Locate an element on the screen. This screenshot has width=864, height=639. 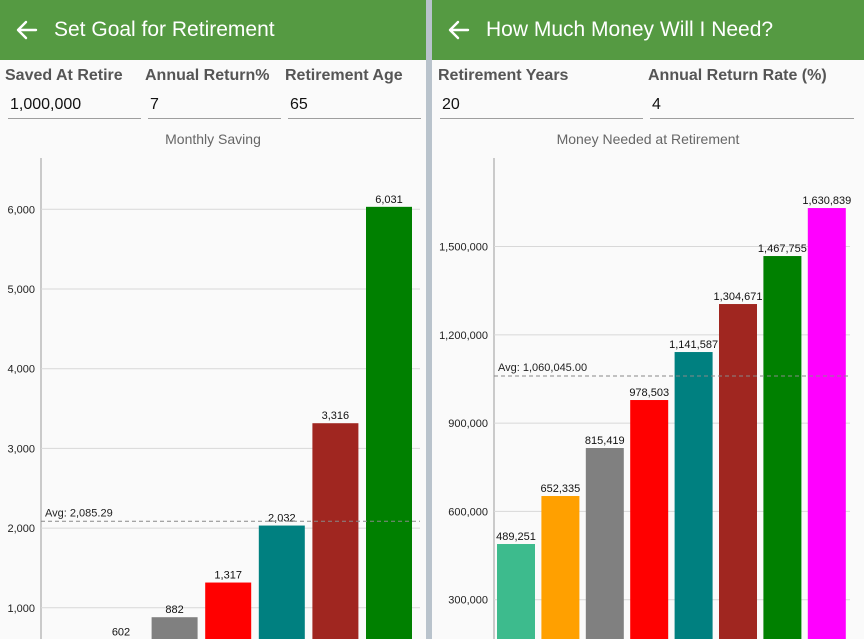
data-label: 602 is located at coordinates (121, 633).